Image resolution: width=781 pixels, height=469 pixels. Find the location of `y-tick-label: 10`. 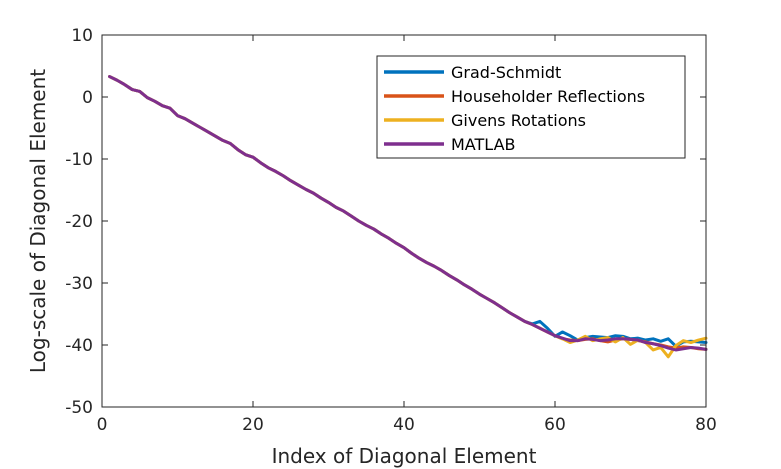

y-tick-label: 10 is located at coordinates (82, 36).